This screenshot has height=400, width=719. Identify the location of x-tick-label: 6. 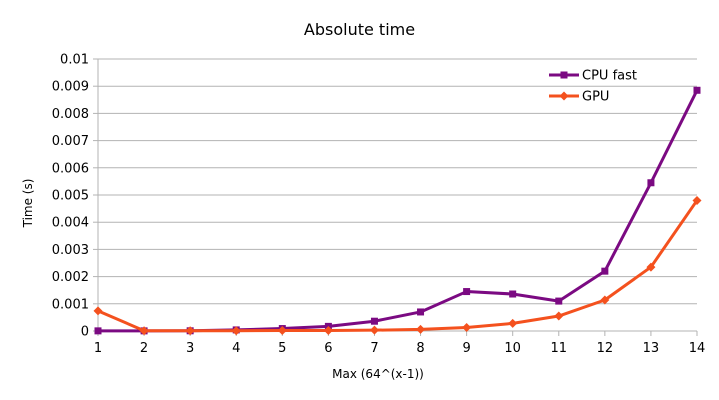
(328, 348).